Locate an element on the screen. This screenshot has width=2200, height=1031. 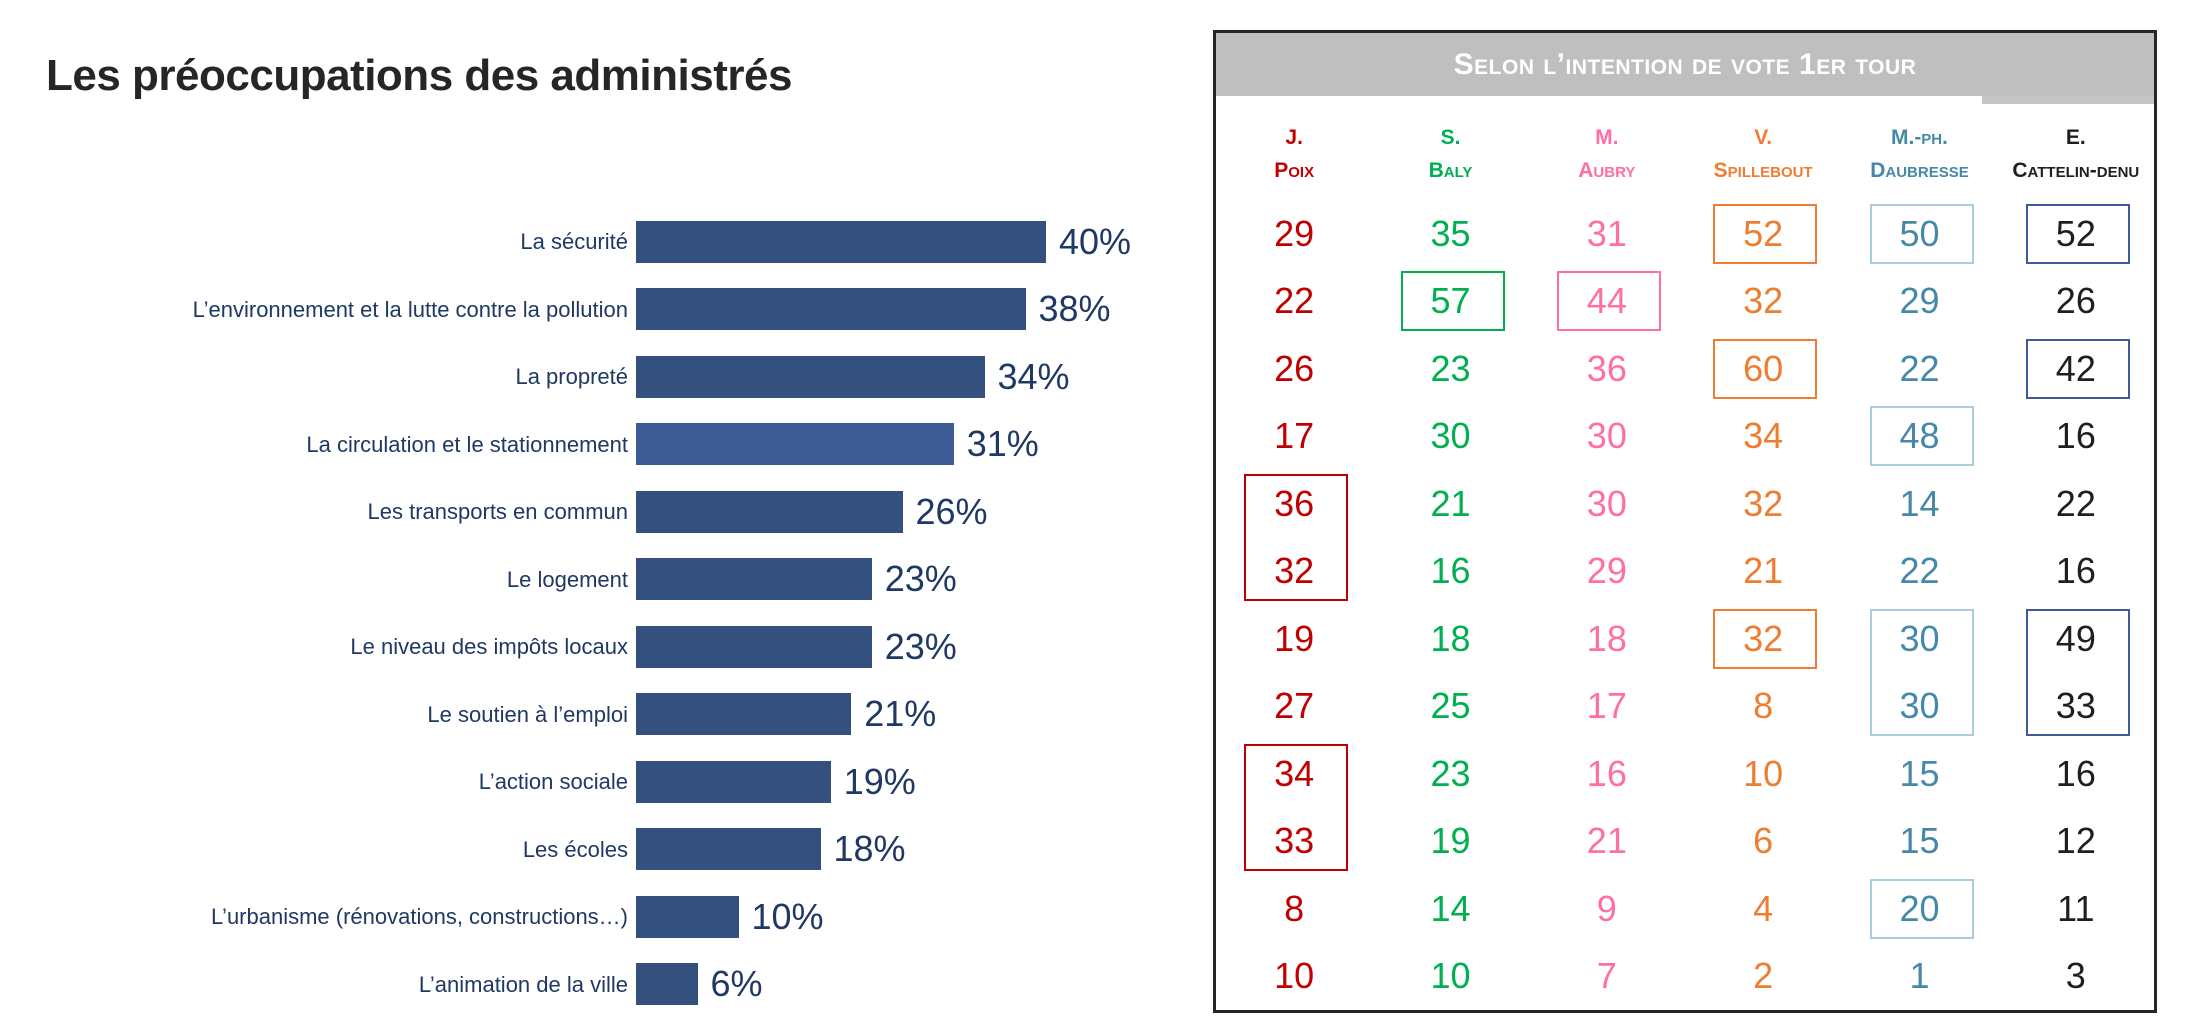
column-surname: Baly is located at coordinates (1450, 170).